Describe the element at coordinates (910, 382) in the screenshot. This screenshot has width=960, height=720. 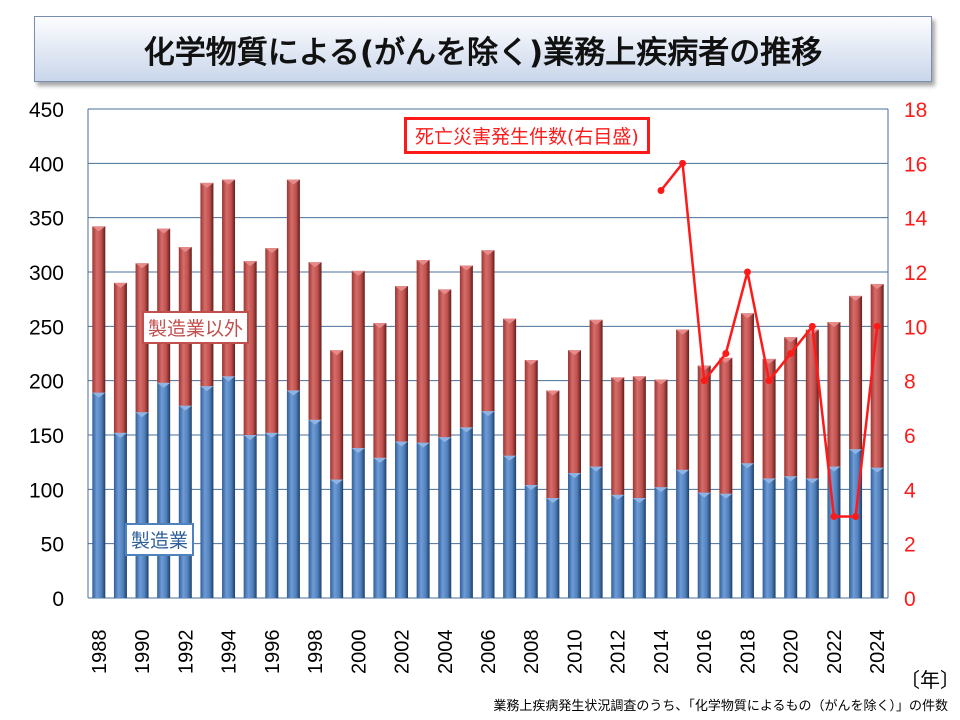
I see `y2-tick-label: 8` at that location.